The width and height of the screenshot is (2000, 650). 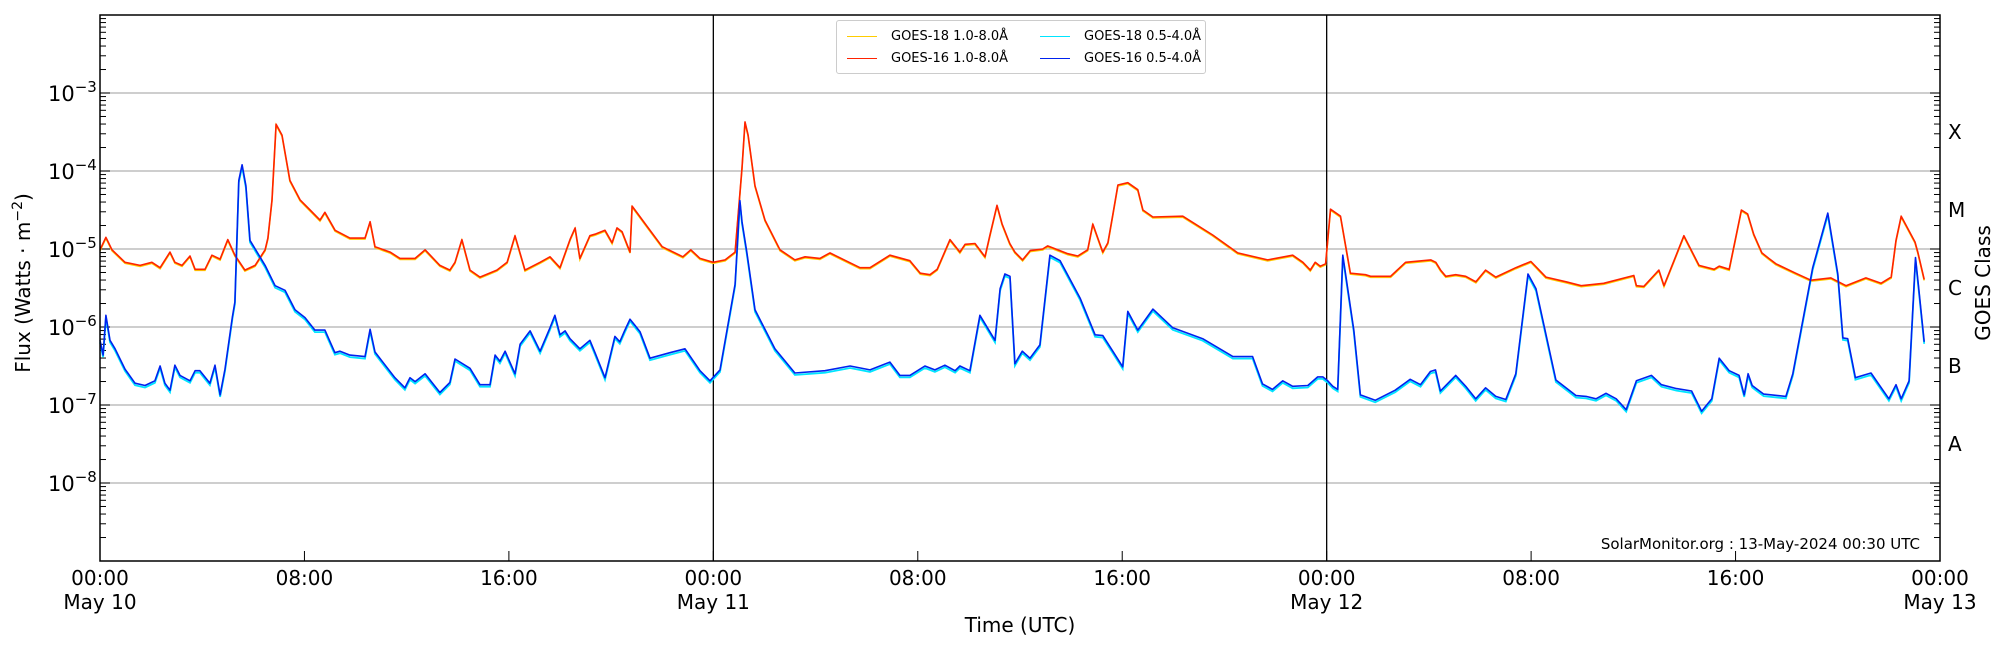 What do you see at coordinates (950, 36) in the screenshot?
I see `legend-label: GOES-18 1.0-8.0Å` at bounding box center [950, 36].